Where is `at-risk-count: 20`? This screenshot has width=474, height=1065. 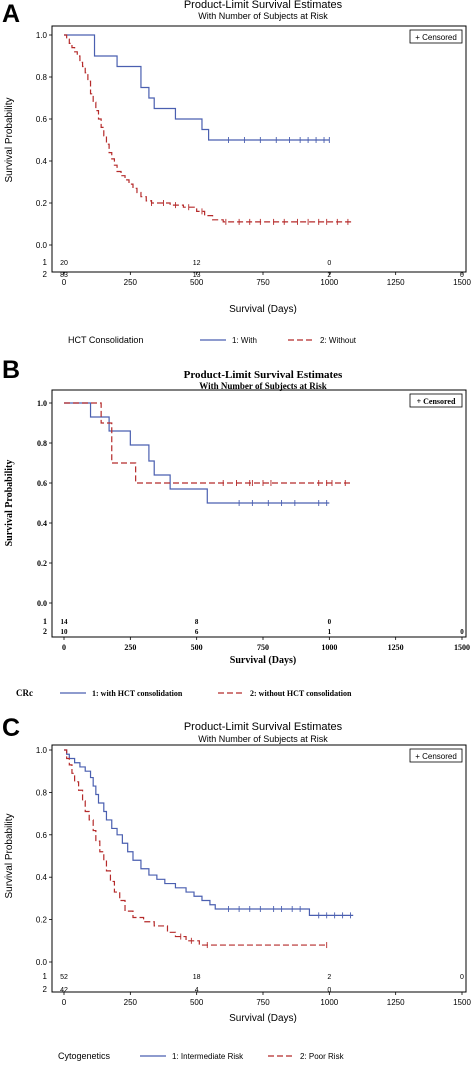
at-risk-count: 20 is located at coordinates (64, 263).